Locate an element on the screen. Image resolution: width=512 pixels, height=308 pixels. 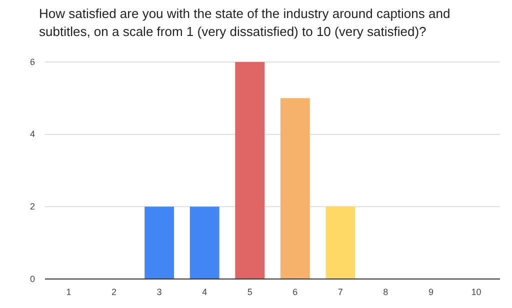
x-tick-label: 9 is located at coordinates (431, 292).